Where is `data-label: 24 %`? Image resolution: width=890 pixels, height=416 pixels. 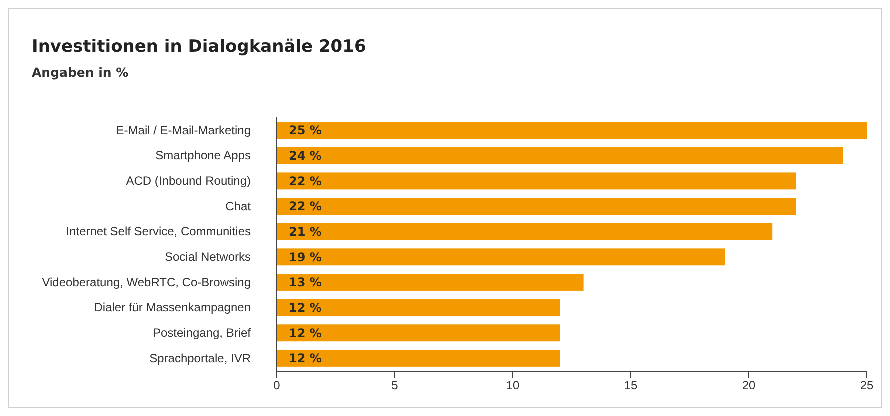
data-label: 24 % is located at coordinates (305, 156).